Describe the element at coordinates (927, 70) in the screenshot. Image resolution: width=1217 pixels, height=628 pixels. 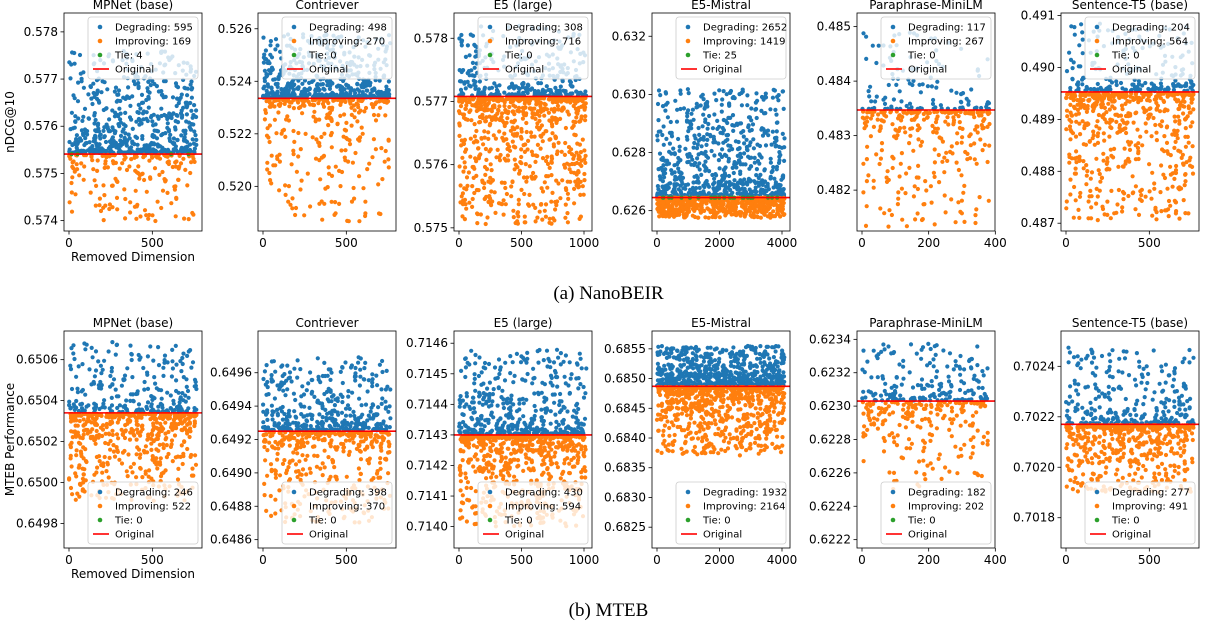
I see `legend-label: Original` at that location.